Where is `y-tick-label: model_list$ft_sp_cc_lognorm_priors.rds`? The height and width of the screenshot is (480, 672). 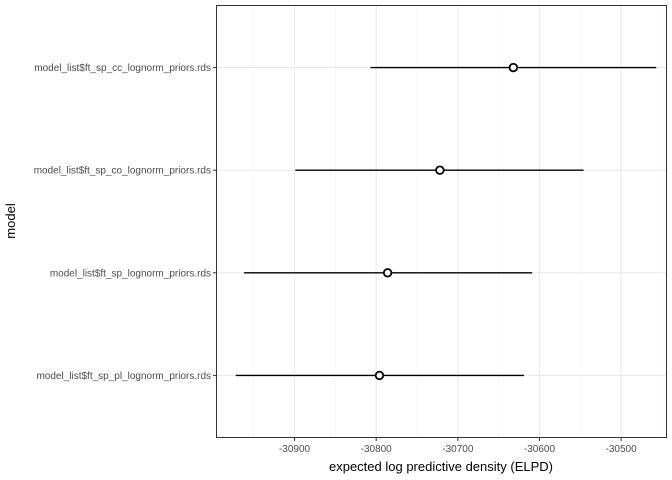
y-tick-label: model_list$ft_sp_cc_lognorm_priors.rds is located at coordinates (122, 68).